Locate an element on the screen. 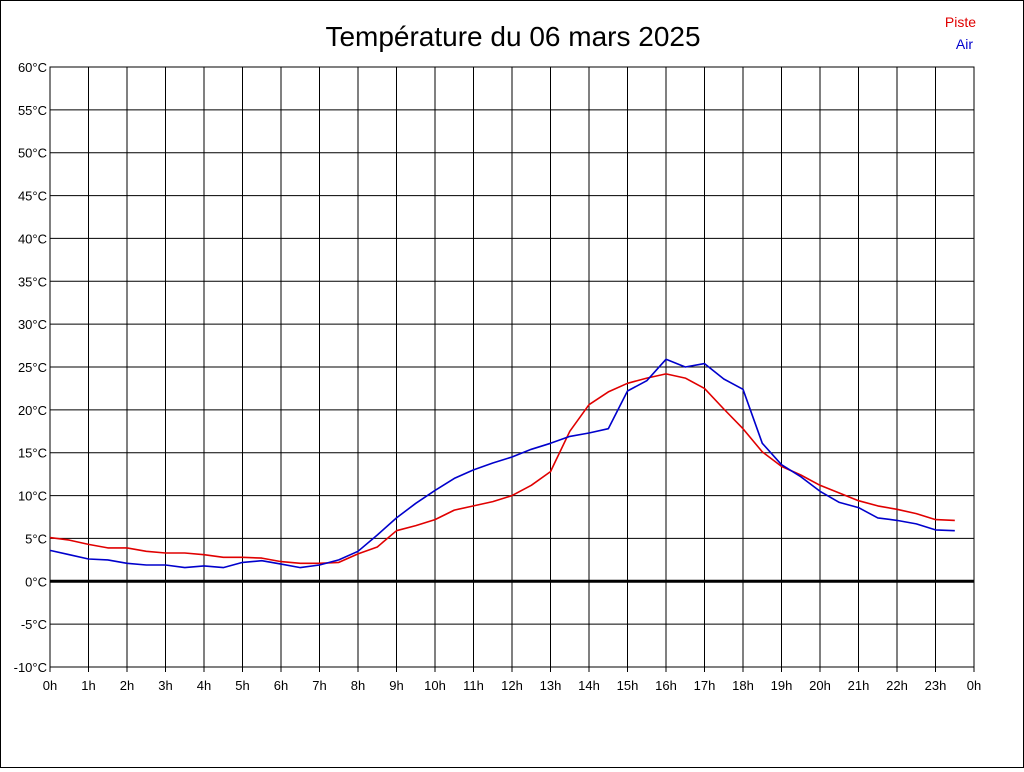 The height and width of the screenshot is (772, 1024). x-tick-label: 10h is located at coordinates (435, 685).